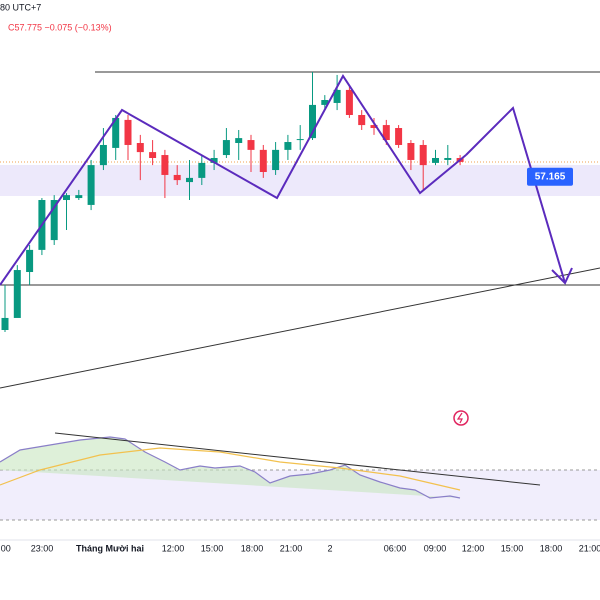 This screenshot has width=600, height=600. Describe the element at coordinates (300, 180) in the screenshot. I see `zone` at that location.